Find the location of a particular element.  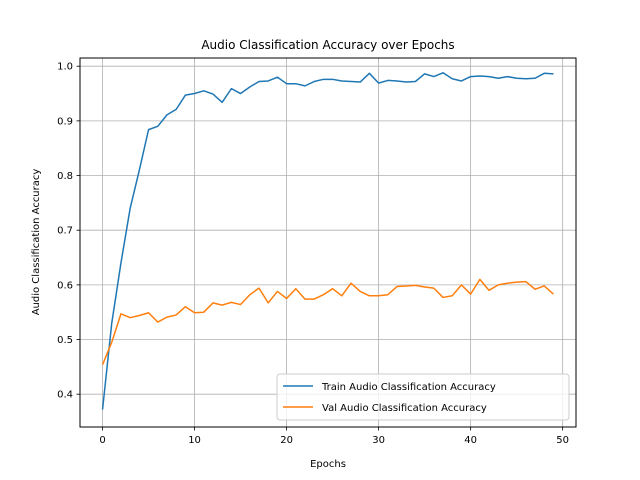

legend-label-train: Train Audio Classification Accuracy is located at coordinates (408, 387).